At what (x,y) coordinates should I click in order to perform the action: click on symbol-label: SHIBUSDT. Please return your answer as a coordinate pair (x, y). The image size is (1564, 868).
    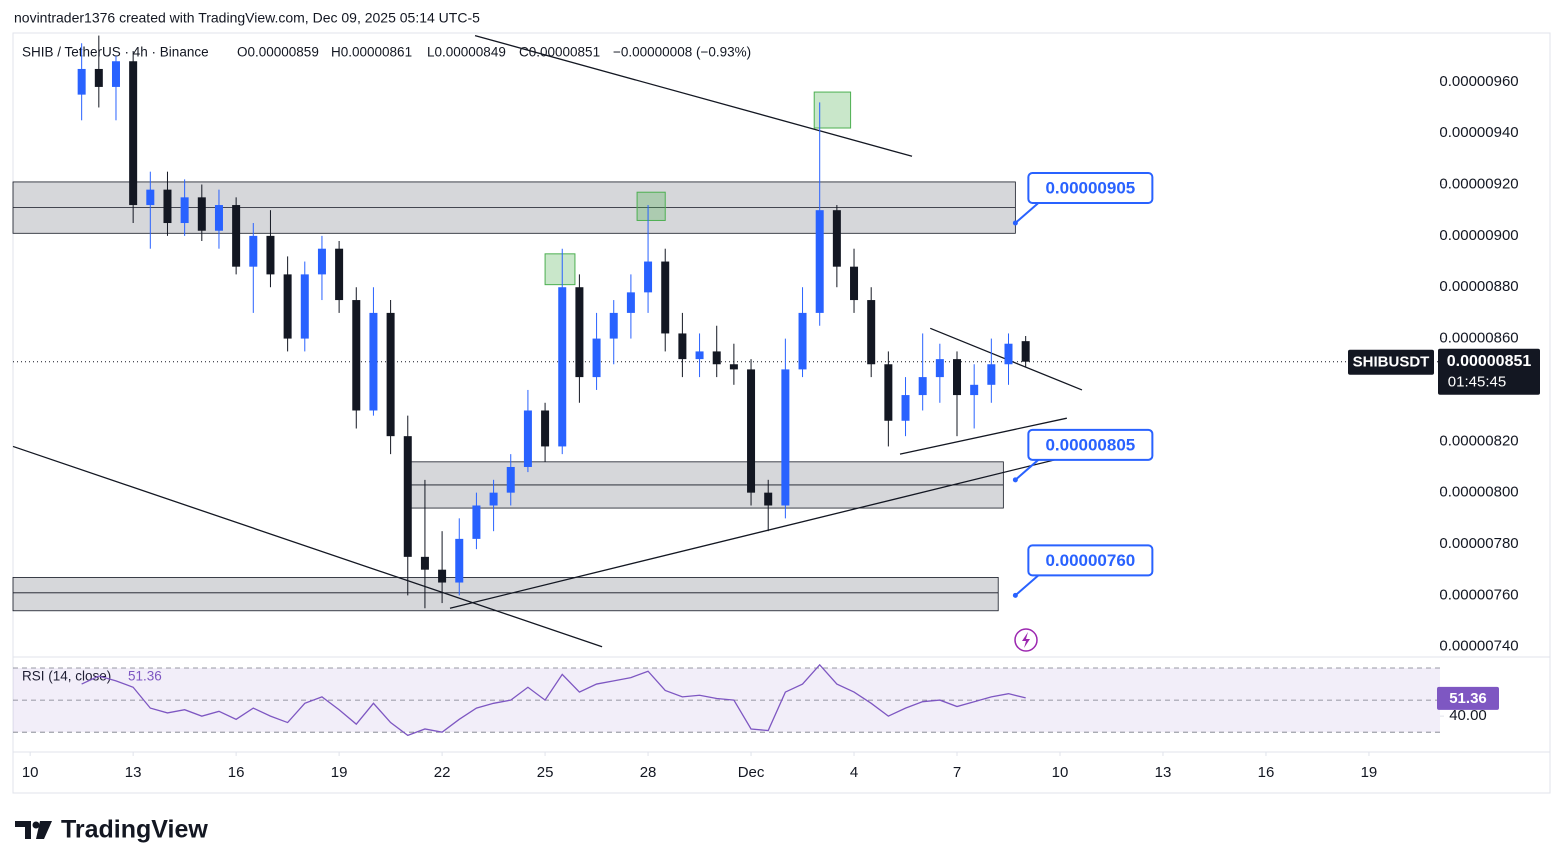
    Looking at the image, I should click on (1391, 362).